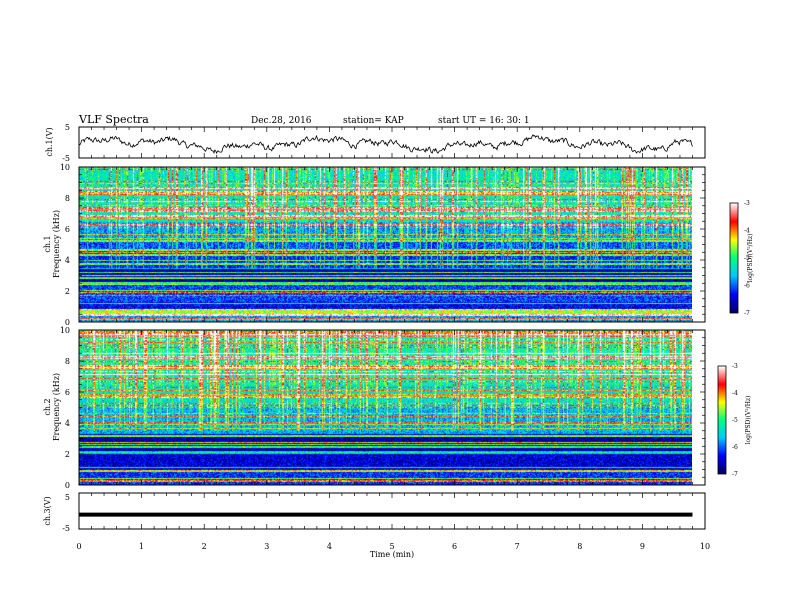 The height and width of the screenshot is (612, 792). What do you see at coordinates (67, 454) in the screenshot?
I see `ch2-spec-ytick-label: 2` at bounding box center [67, 454].